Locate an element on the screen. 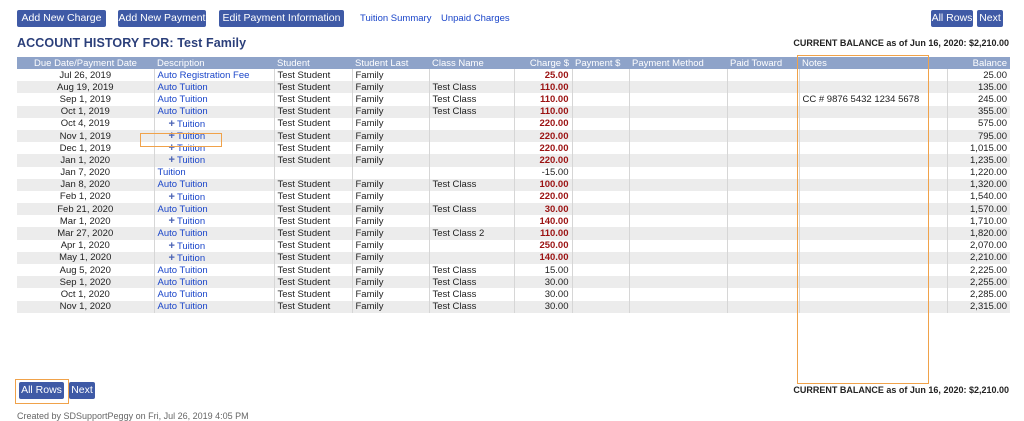 This screenshot has width=1024, height=421. column-header-paid-toward: Paid Toward is located at coordinates (763, 63).